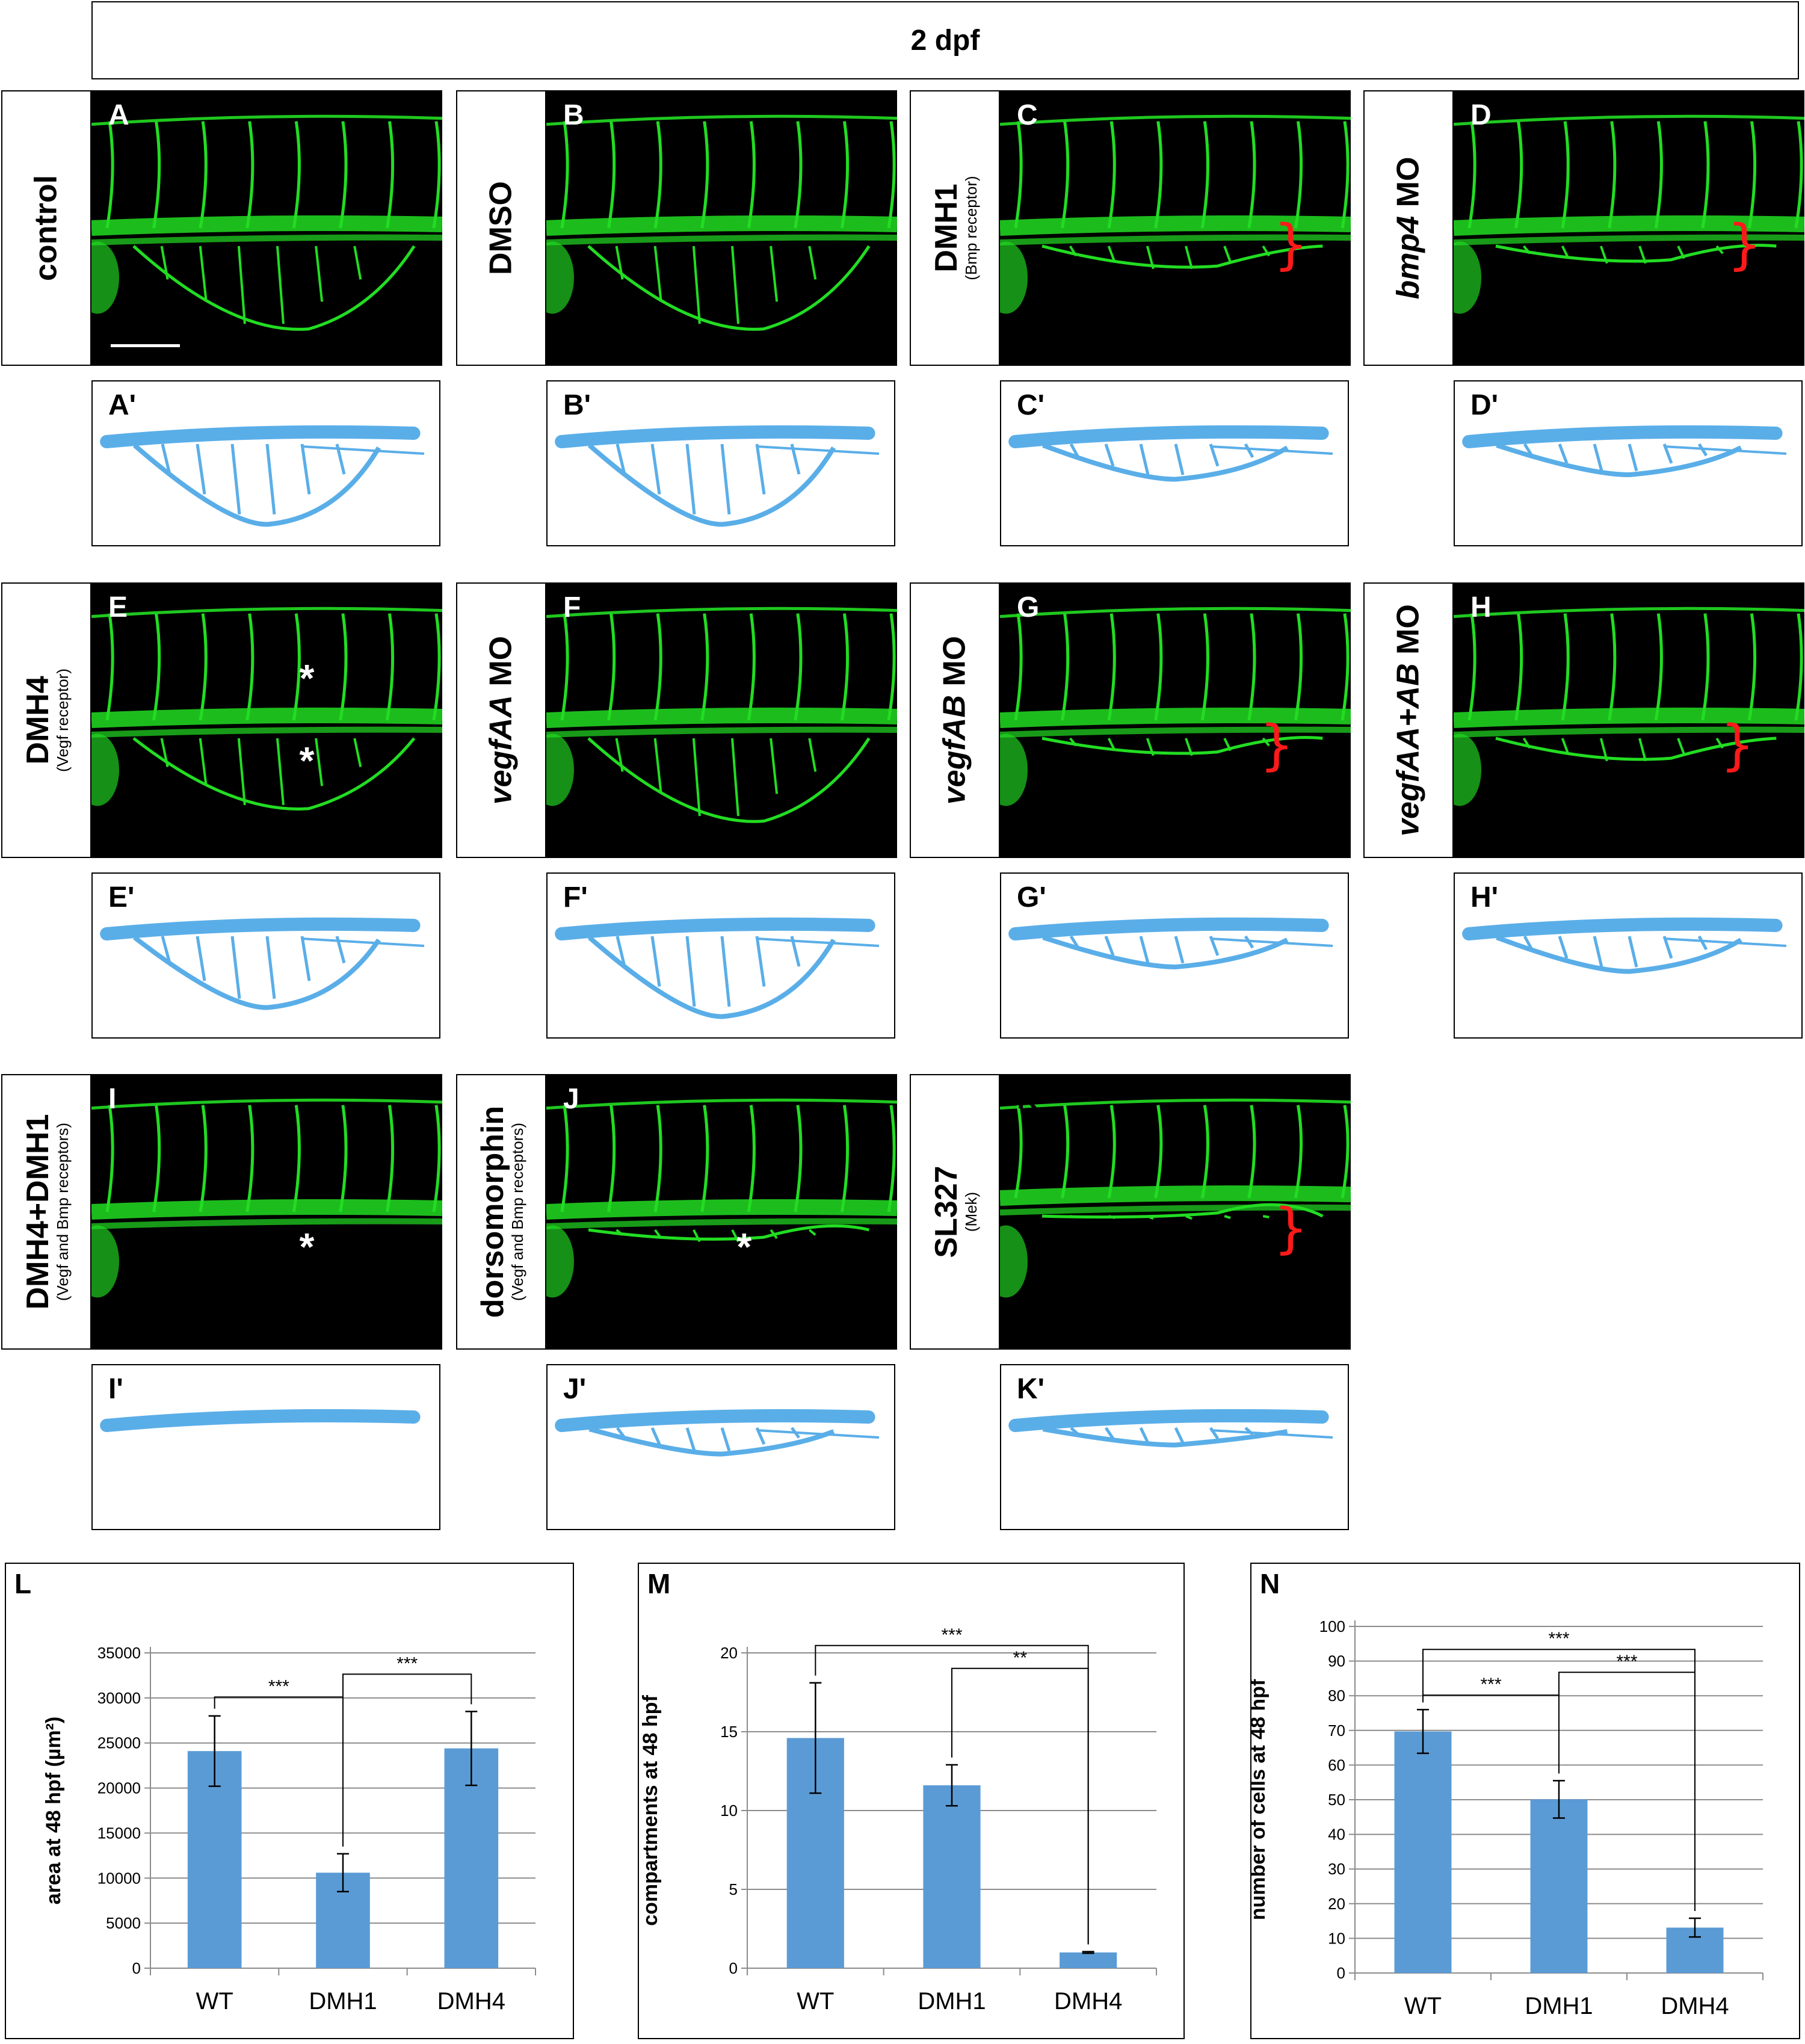  I want to click on y-tick-label: 5000, so click(123, 1923).